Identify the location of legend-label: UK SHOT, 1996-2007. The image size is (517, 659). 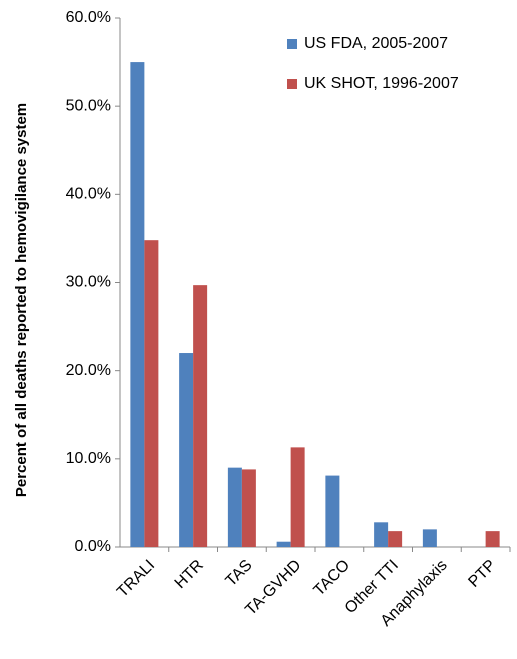
(381, 83).